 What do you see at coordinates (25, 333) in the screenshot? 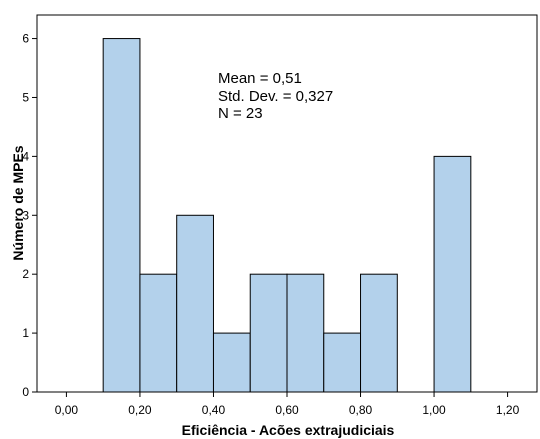
I see `y-tick-label: 1` at bounding box center [25, 333].